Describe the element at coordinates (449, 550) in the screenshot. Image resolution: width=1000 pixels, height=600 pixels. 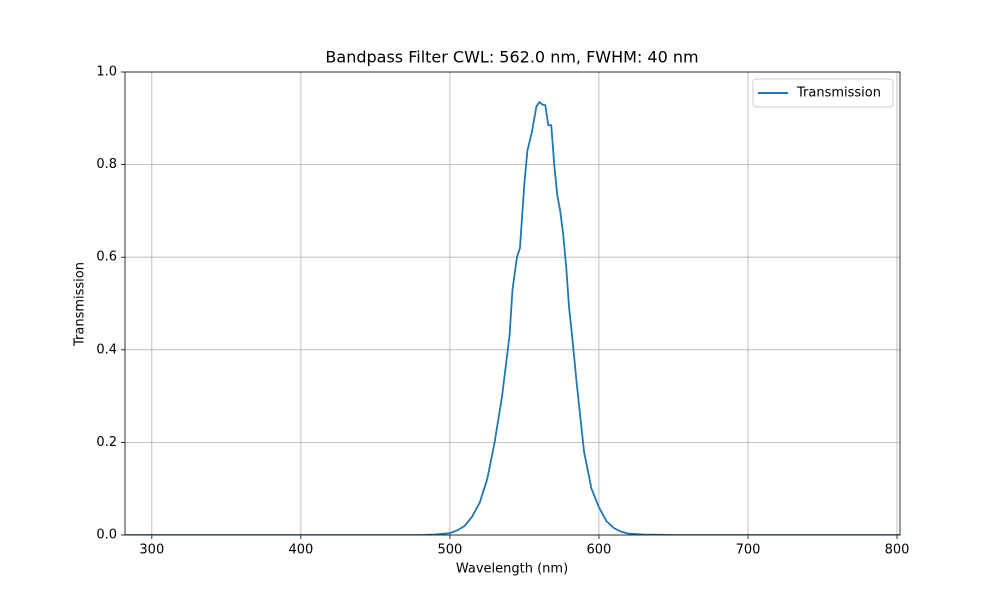
I see `x-tick-label: 500` at that location.